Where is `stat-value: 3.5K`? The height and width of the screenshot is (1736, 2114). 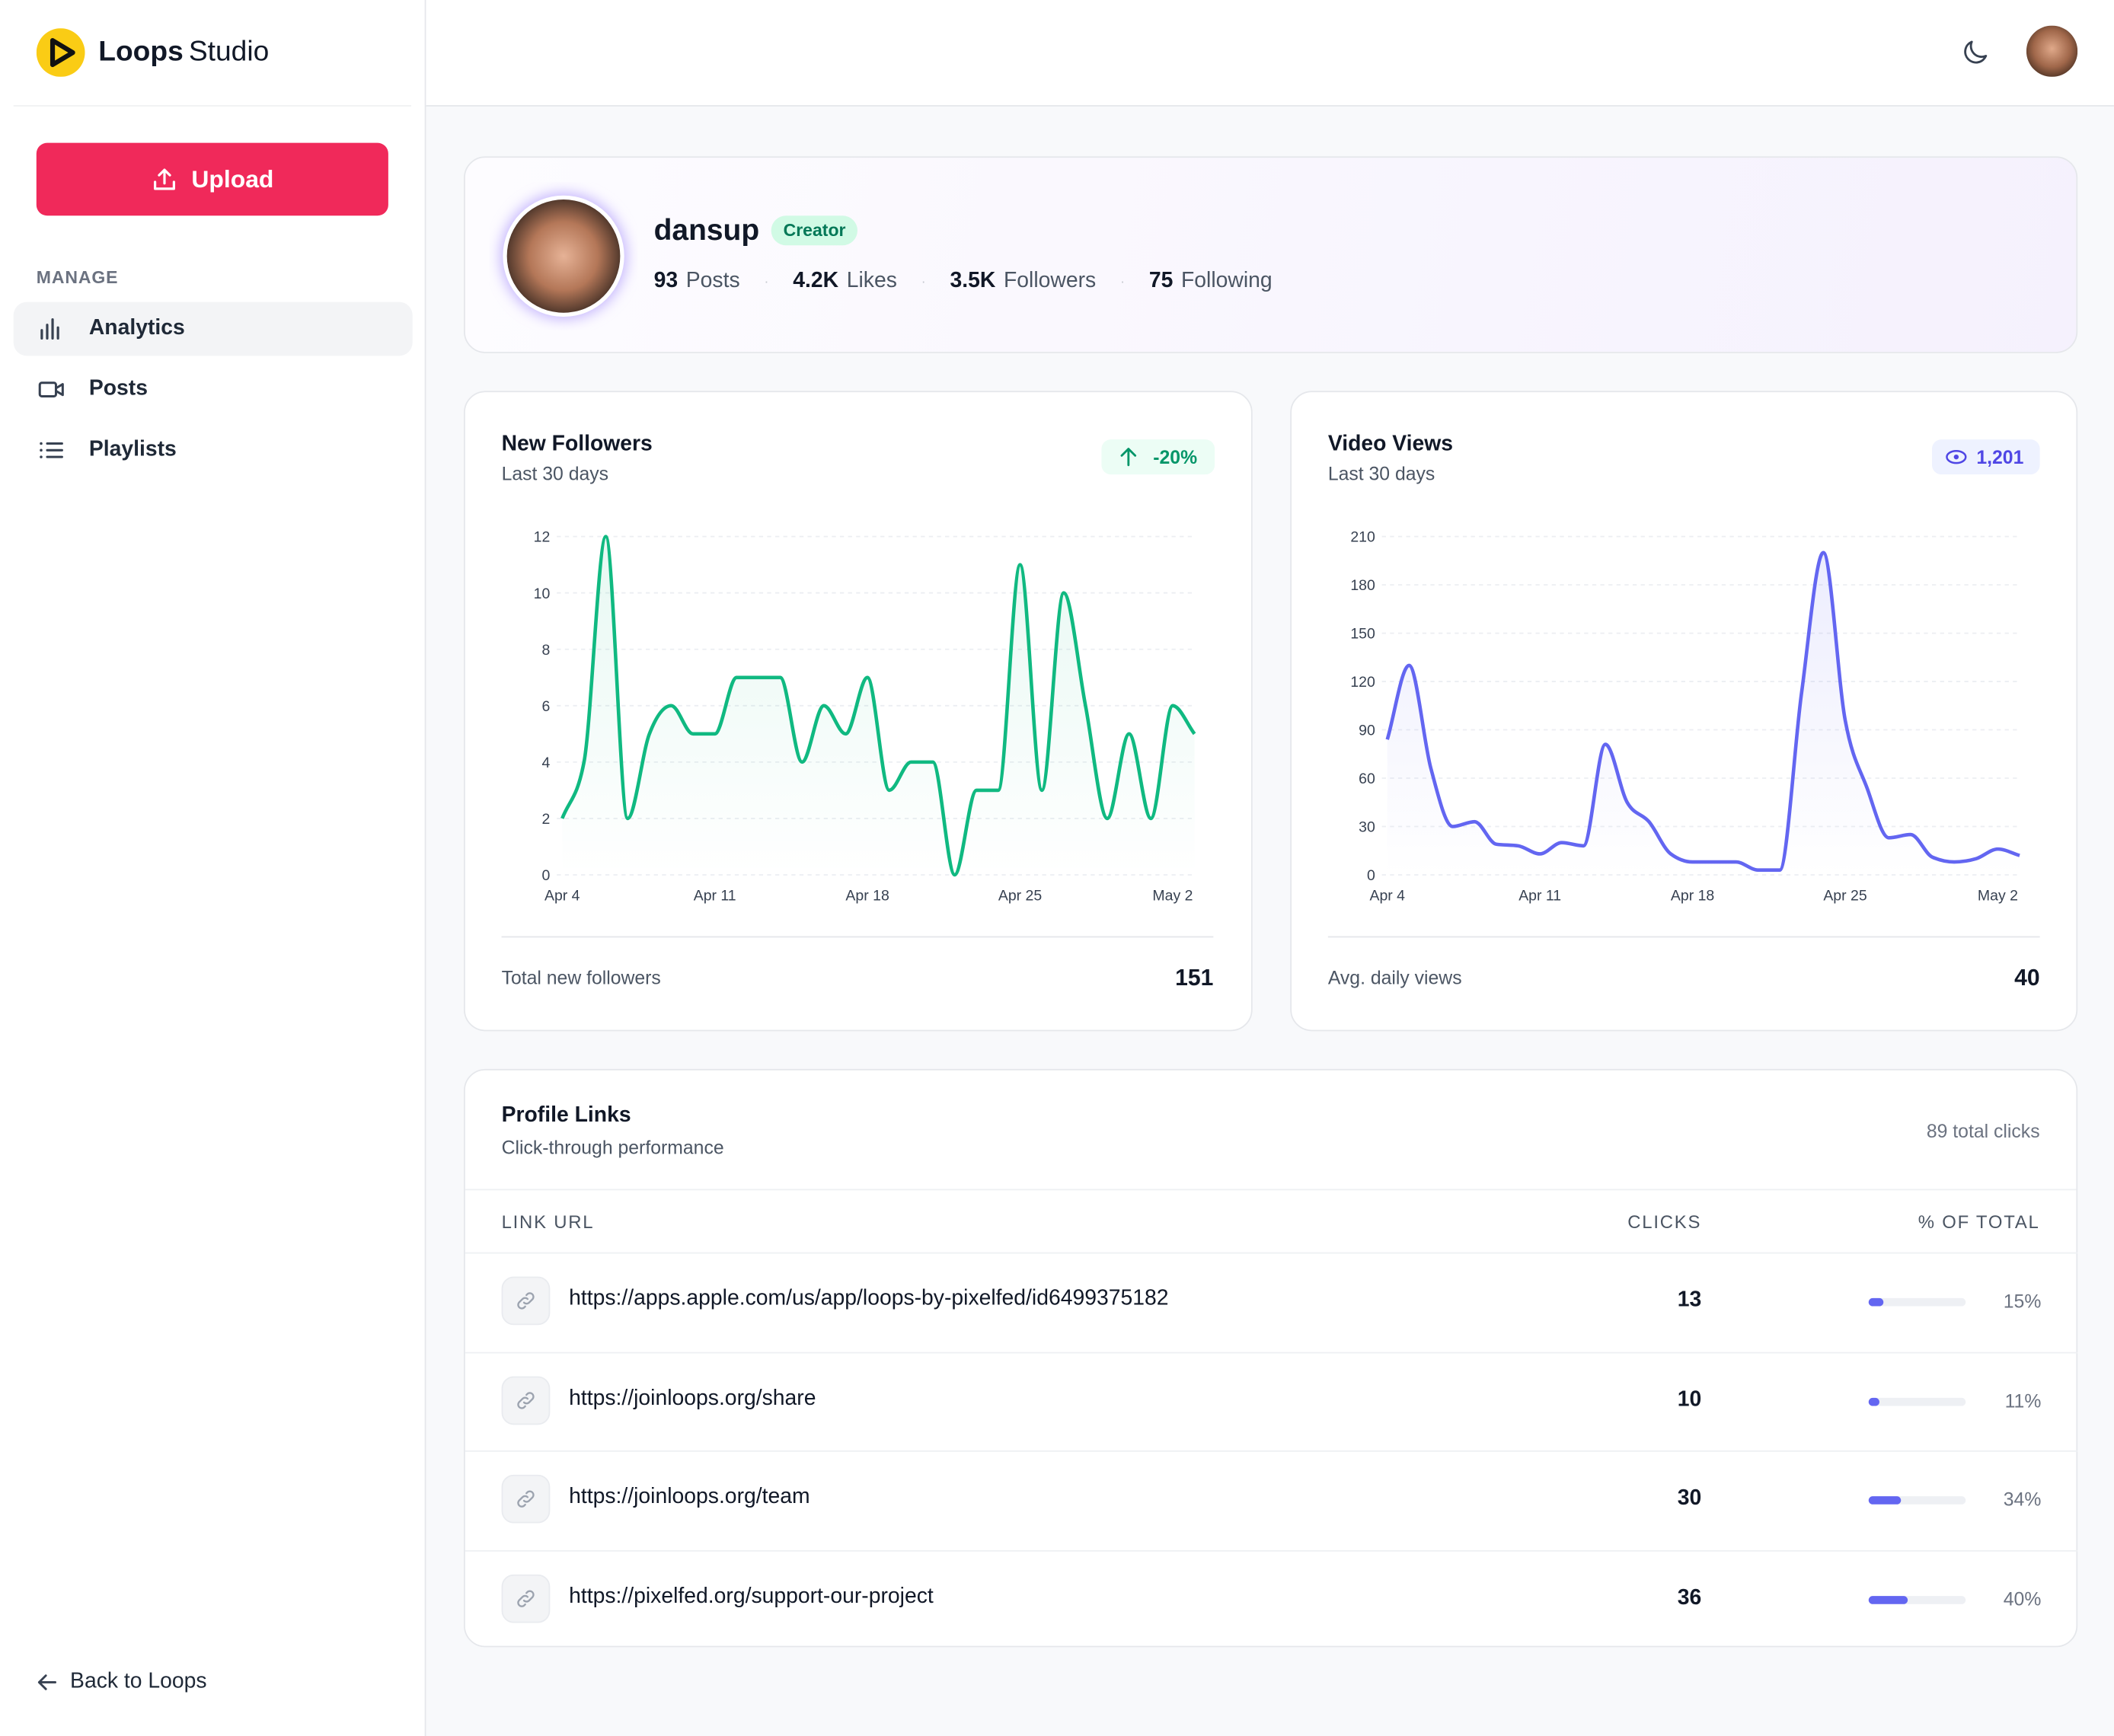 stat-value: 3.5K is located at coordinates (973, 281).